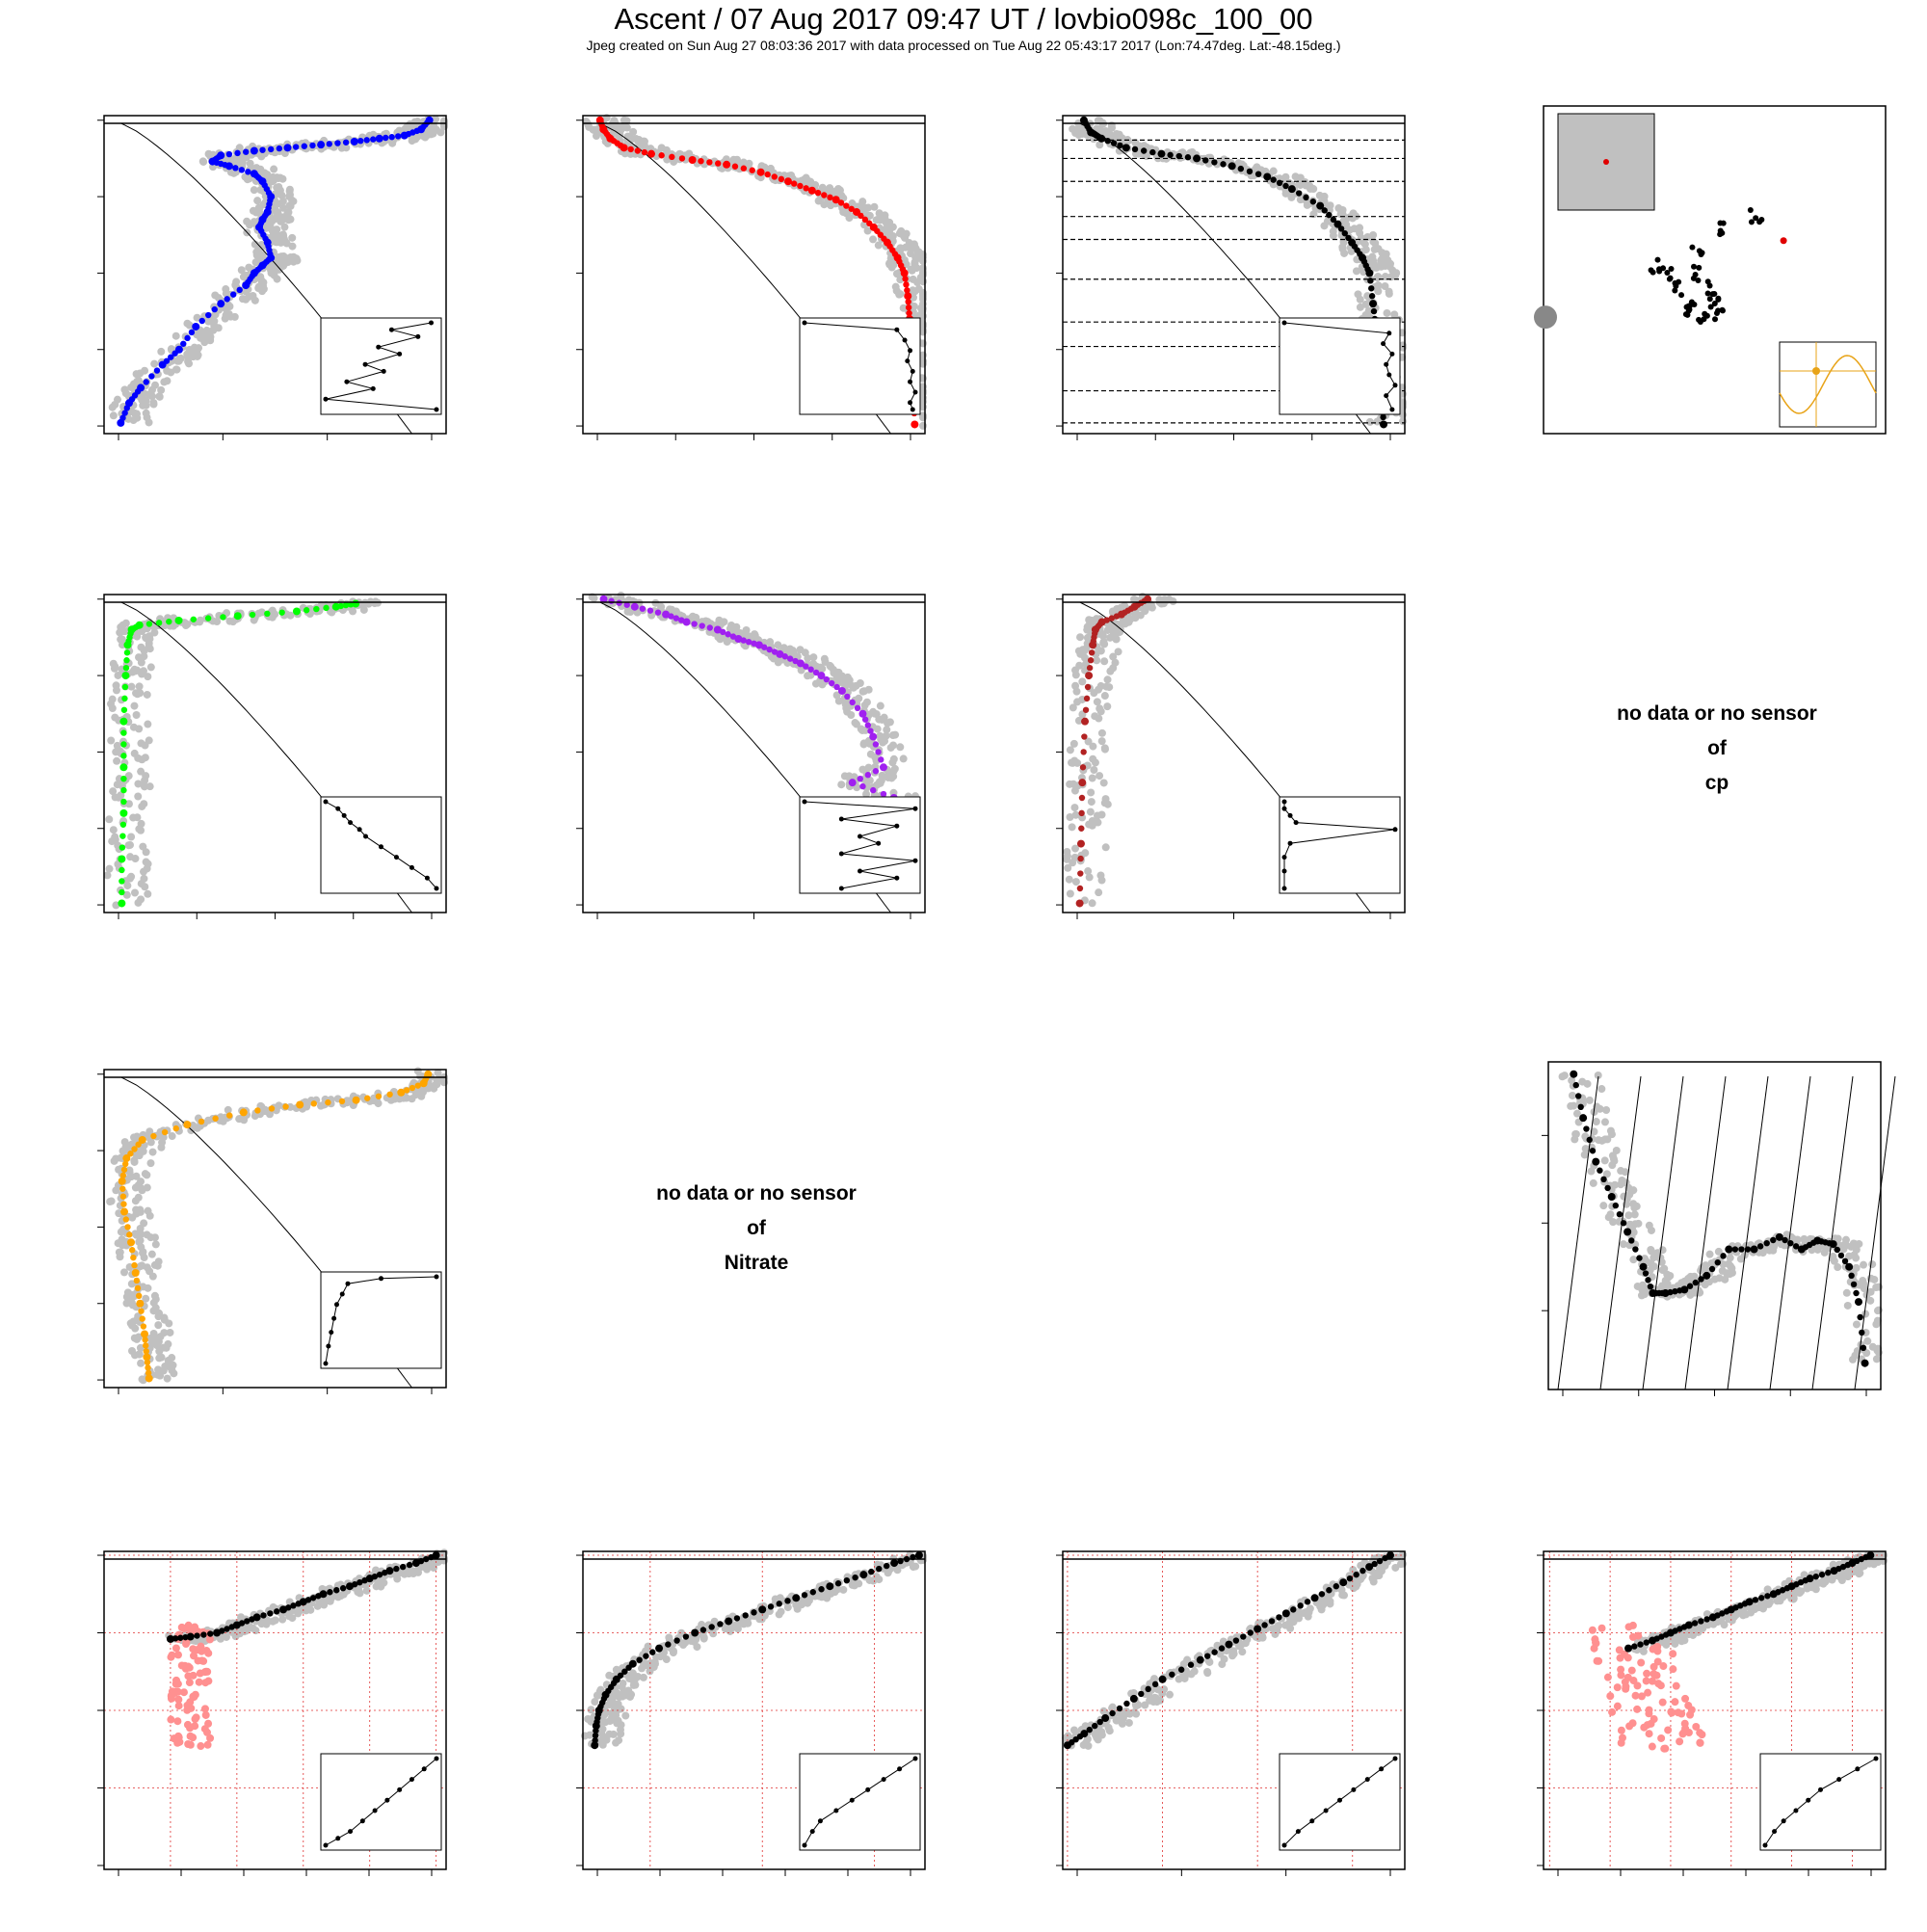 The height and width of the screenshot is (1932, 1927). What do you see at coordinates (860, 366) in the screenshot?
I see `inset-frame` at bounding box center [860, 366].